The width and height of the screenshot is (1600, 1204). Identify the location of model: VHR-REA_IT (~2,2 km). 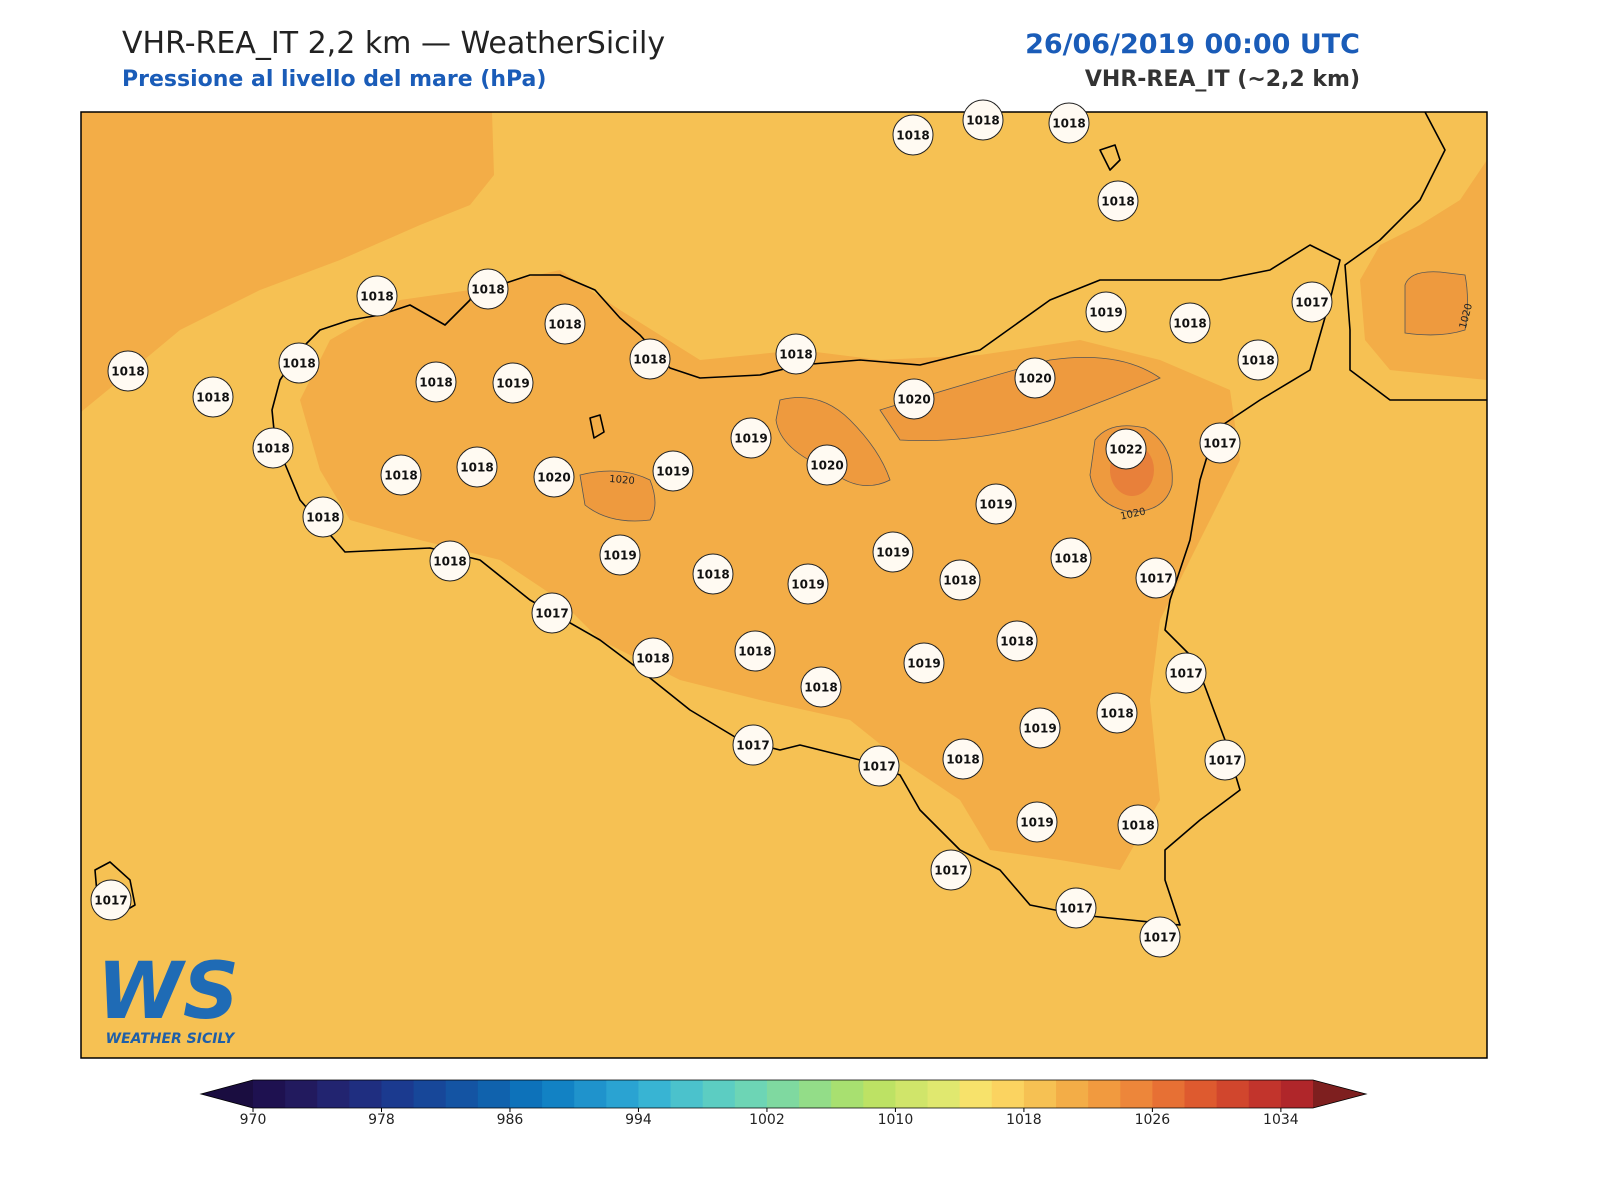
(1222, 79).